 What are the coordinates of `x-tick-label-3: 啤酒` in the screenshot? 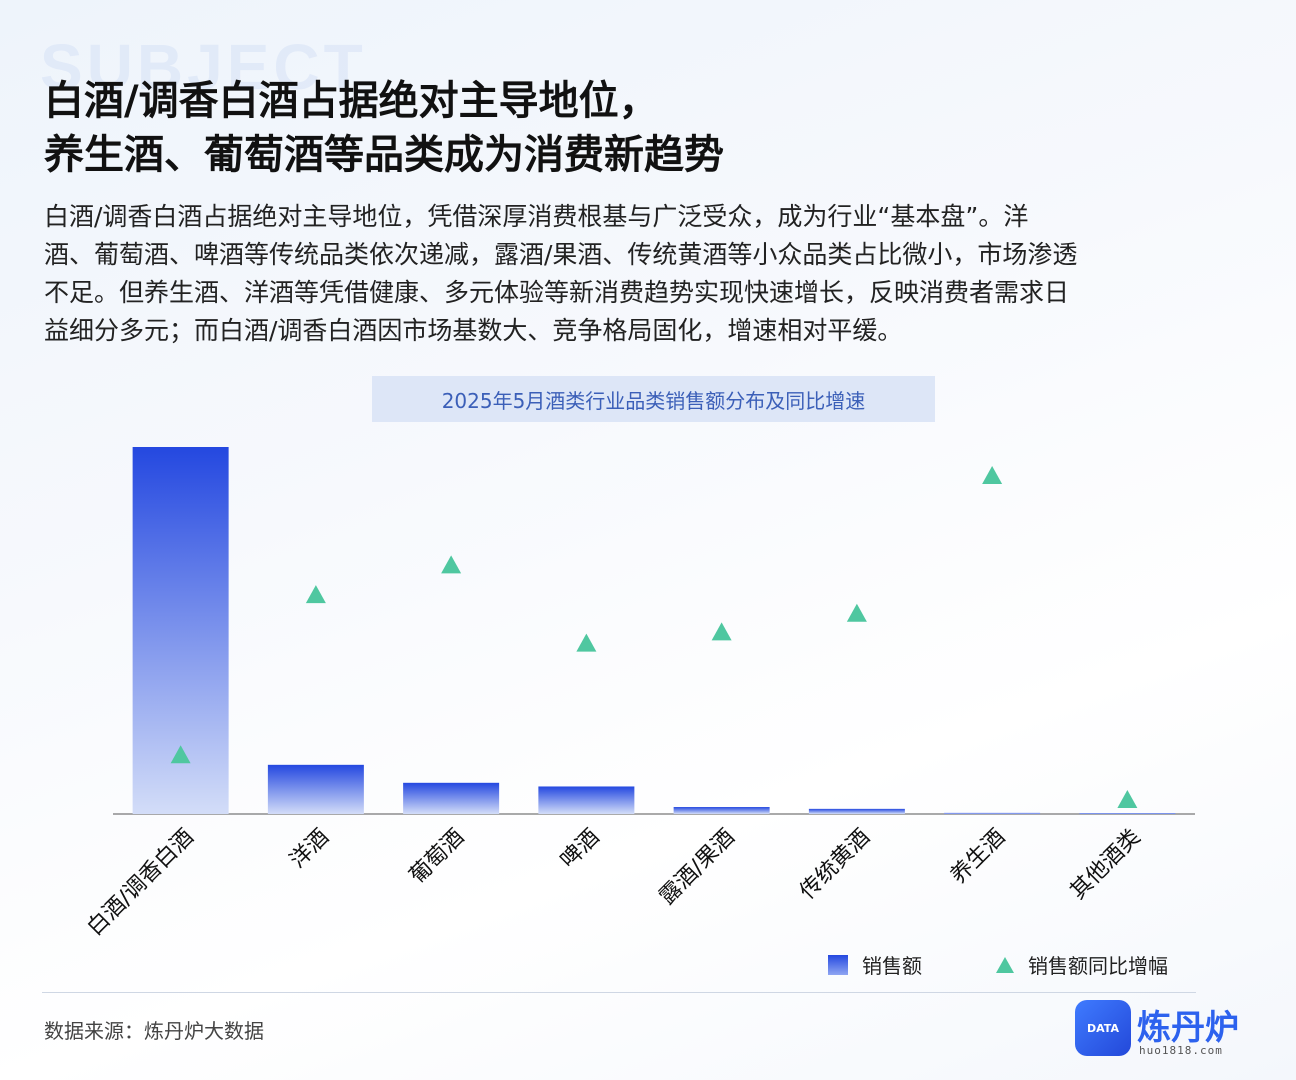 It's located at (580, 849).